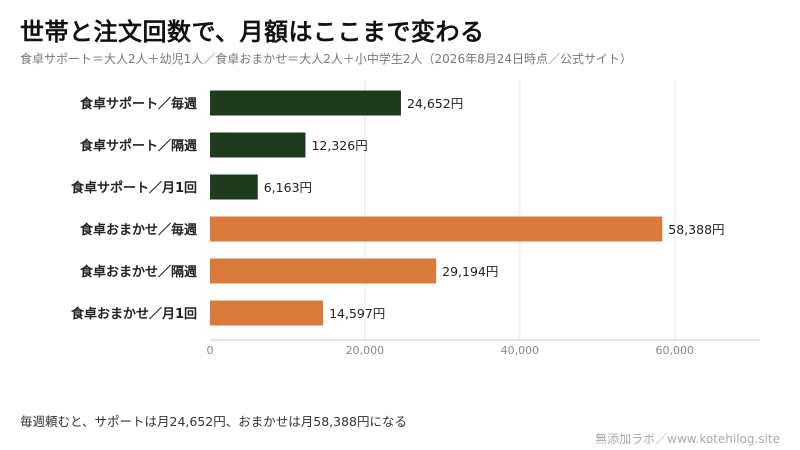  Describe the element at coordinates (134, 188) in the screenshot. I see `category-label: 食卓サポート／月1回` at that location.